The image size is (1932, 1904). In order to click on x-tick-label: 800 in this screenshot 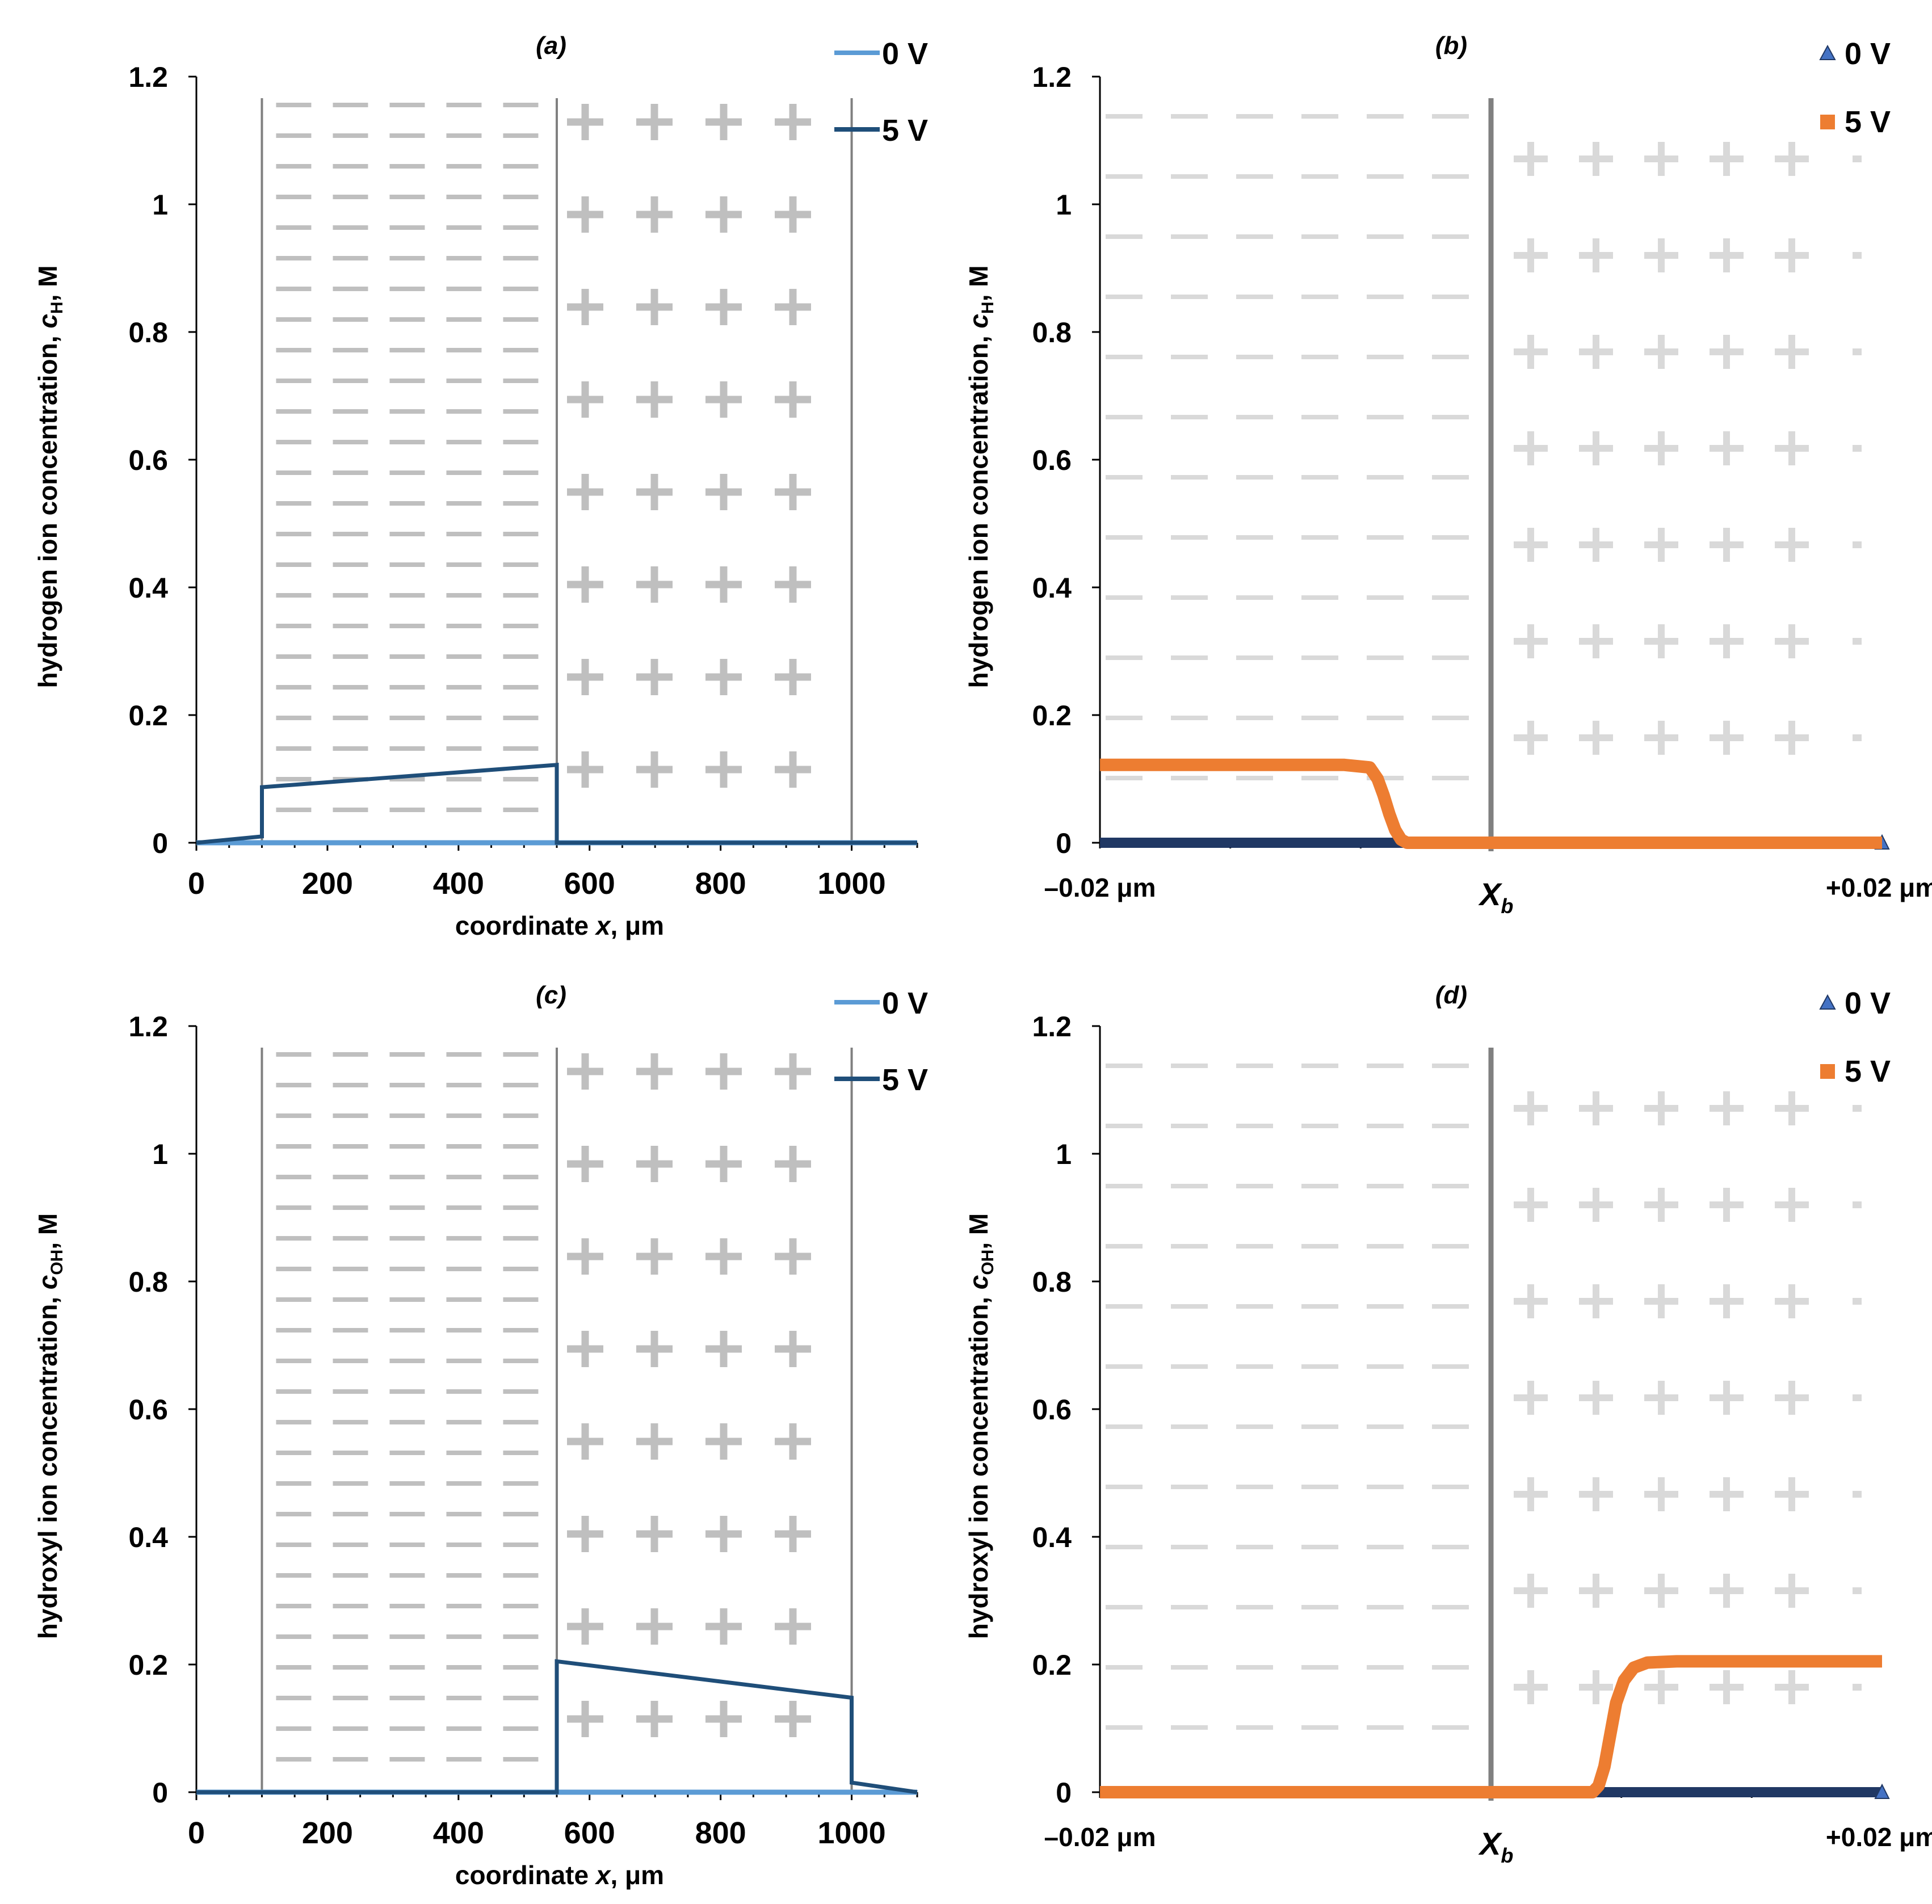, I will do `click(720, 1833)`.